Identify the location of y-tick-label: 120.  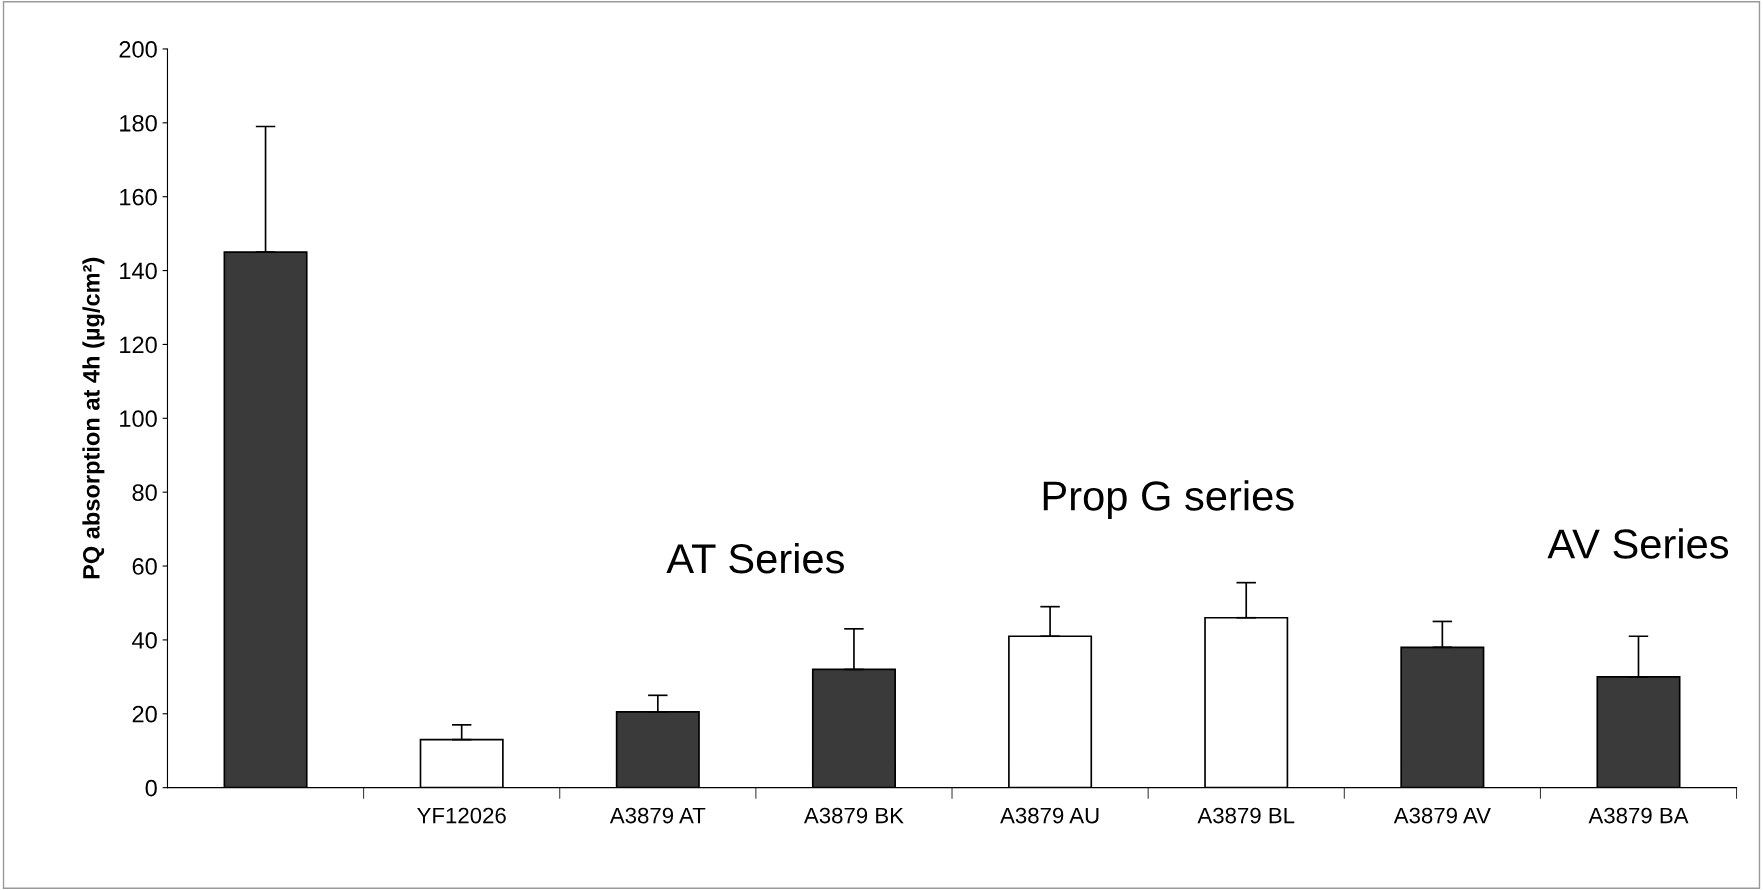
(138, 345).